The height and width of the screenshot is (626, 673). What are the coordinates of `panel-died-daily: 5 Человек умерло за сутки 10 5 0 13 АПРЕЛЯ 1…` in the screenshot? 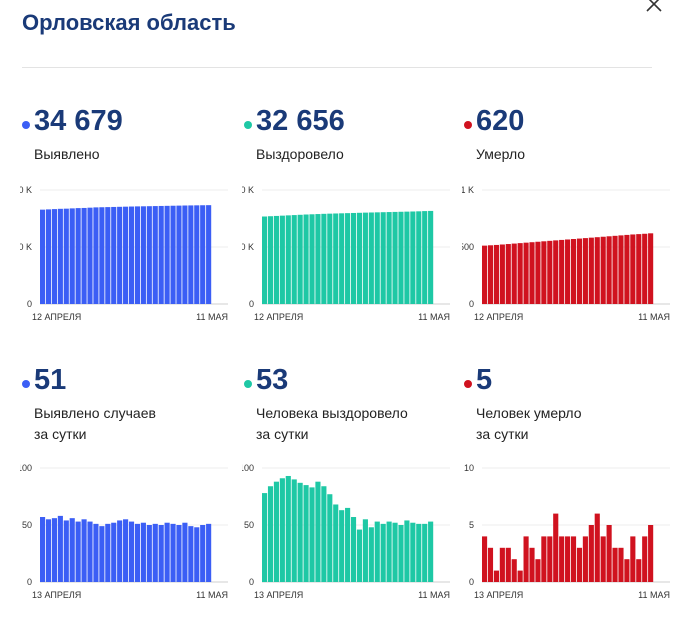 It's located at (567, 481).